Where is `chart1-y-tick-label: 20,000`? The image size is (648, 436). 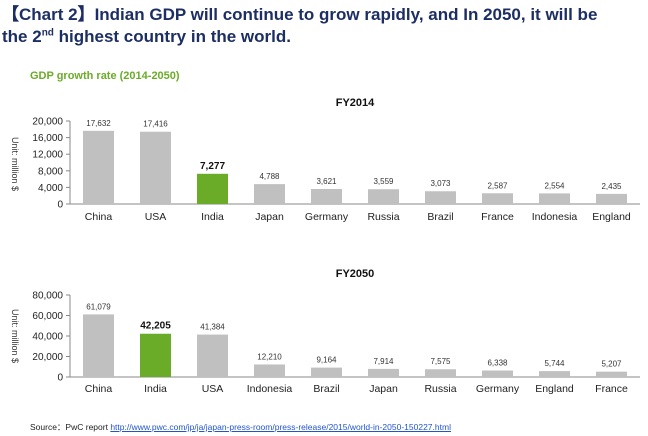 chart1-y-tick-label: 20,000 is located at coordinates (47, 122).